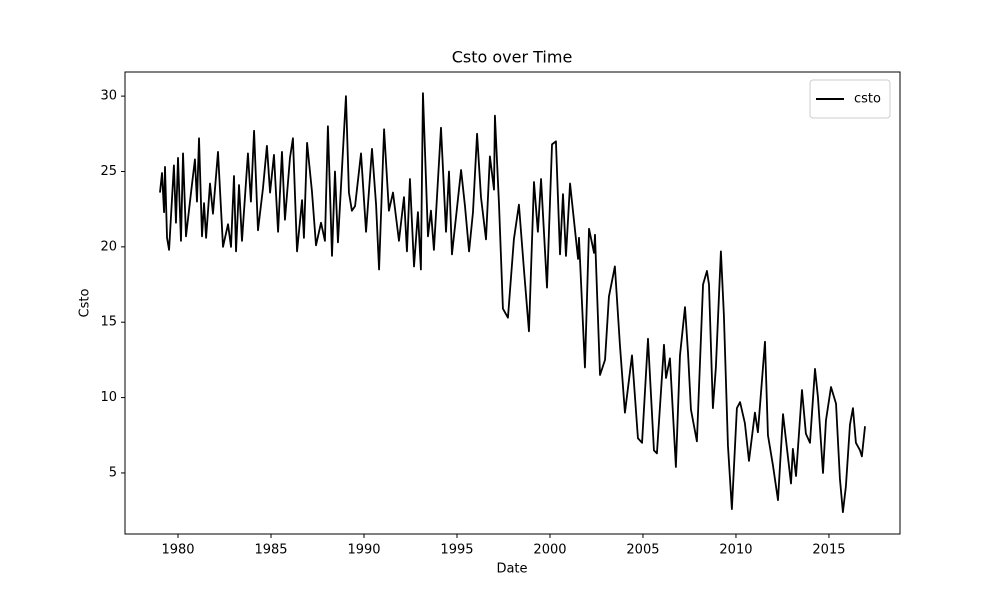 The height and width of the screenshot is (600, 1000). I want to click on y-axis-label: Csto, so click(85, 303).